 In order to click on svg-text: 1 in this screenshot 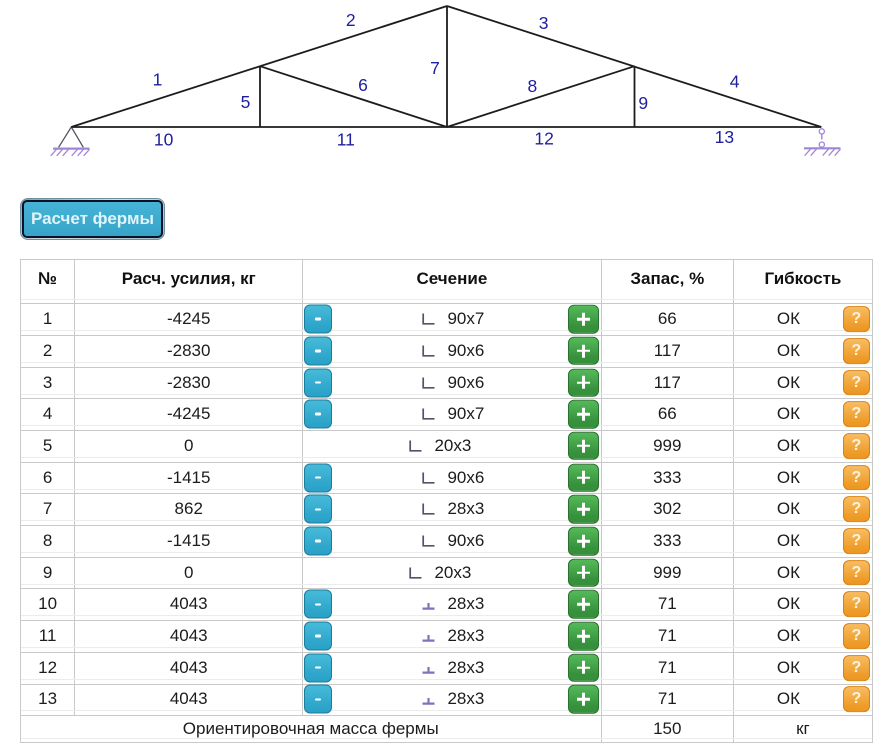, I will do `click(158, 80)`.